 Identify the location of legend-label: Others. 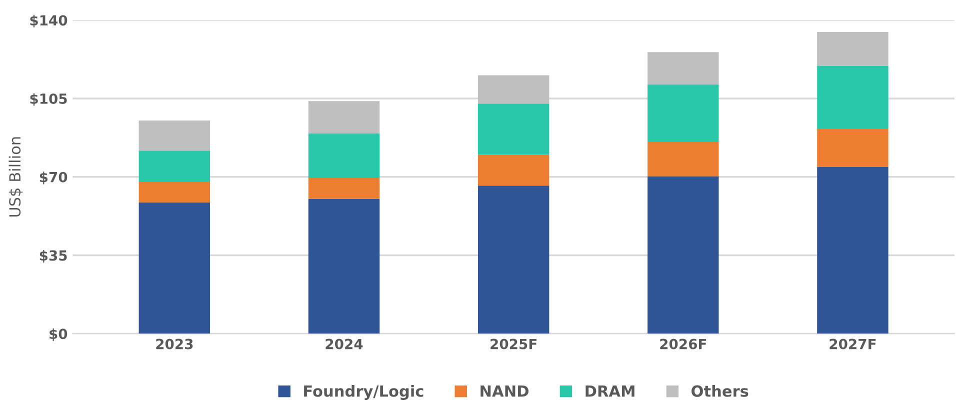
(720, 391).